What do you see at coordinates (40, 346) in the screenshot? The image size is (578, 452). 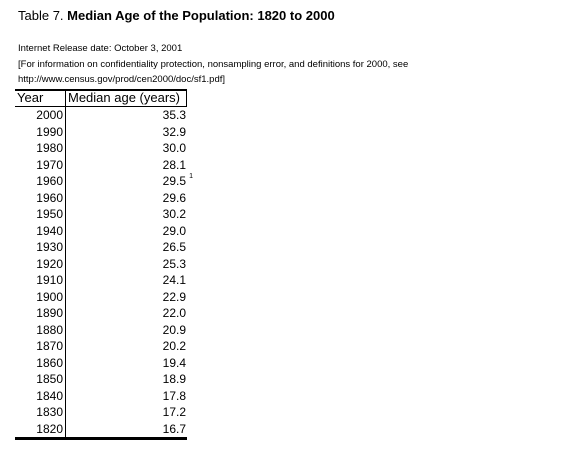 I see `year-cell: 1870` at bounding box center [40, 346].